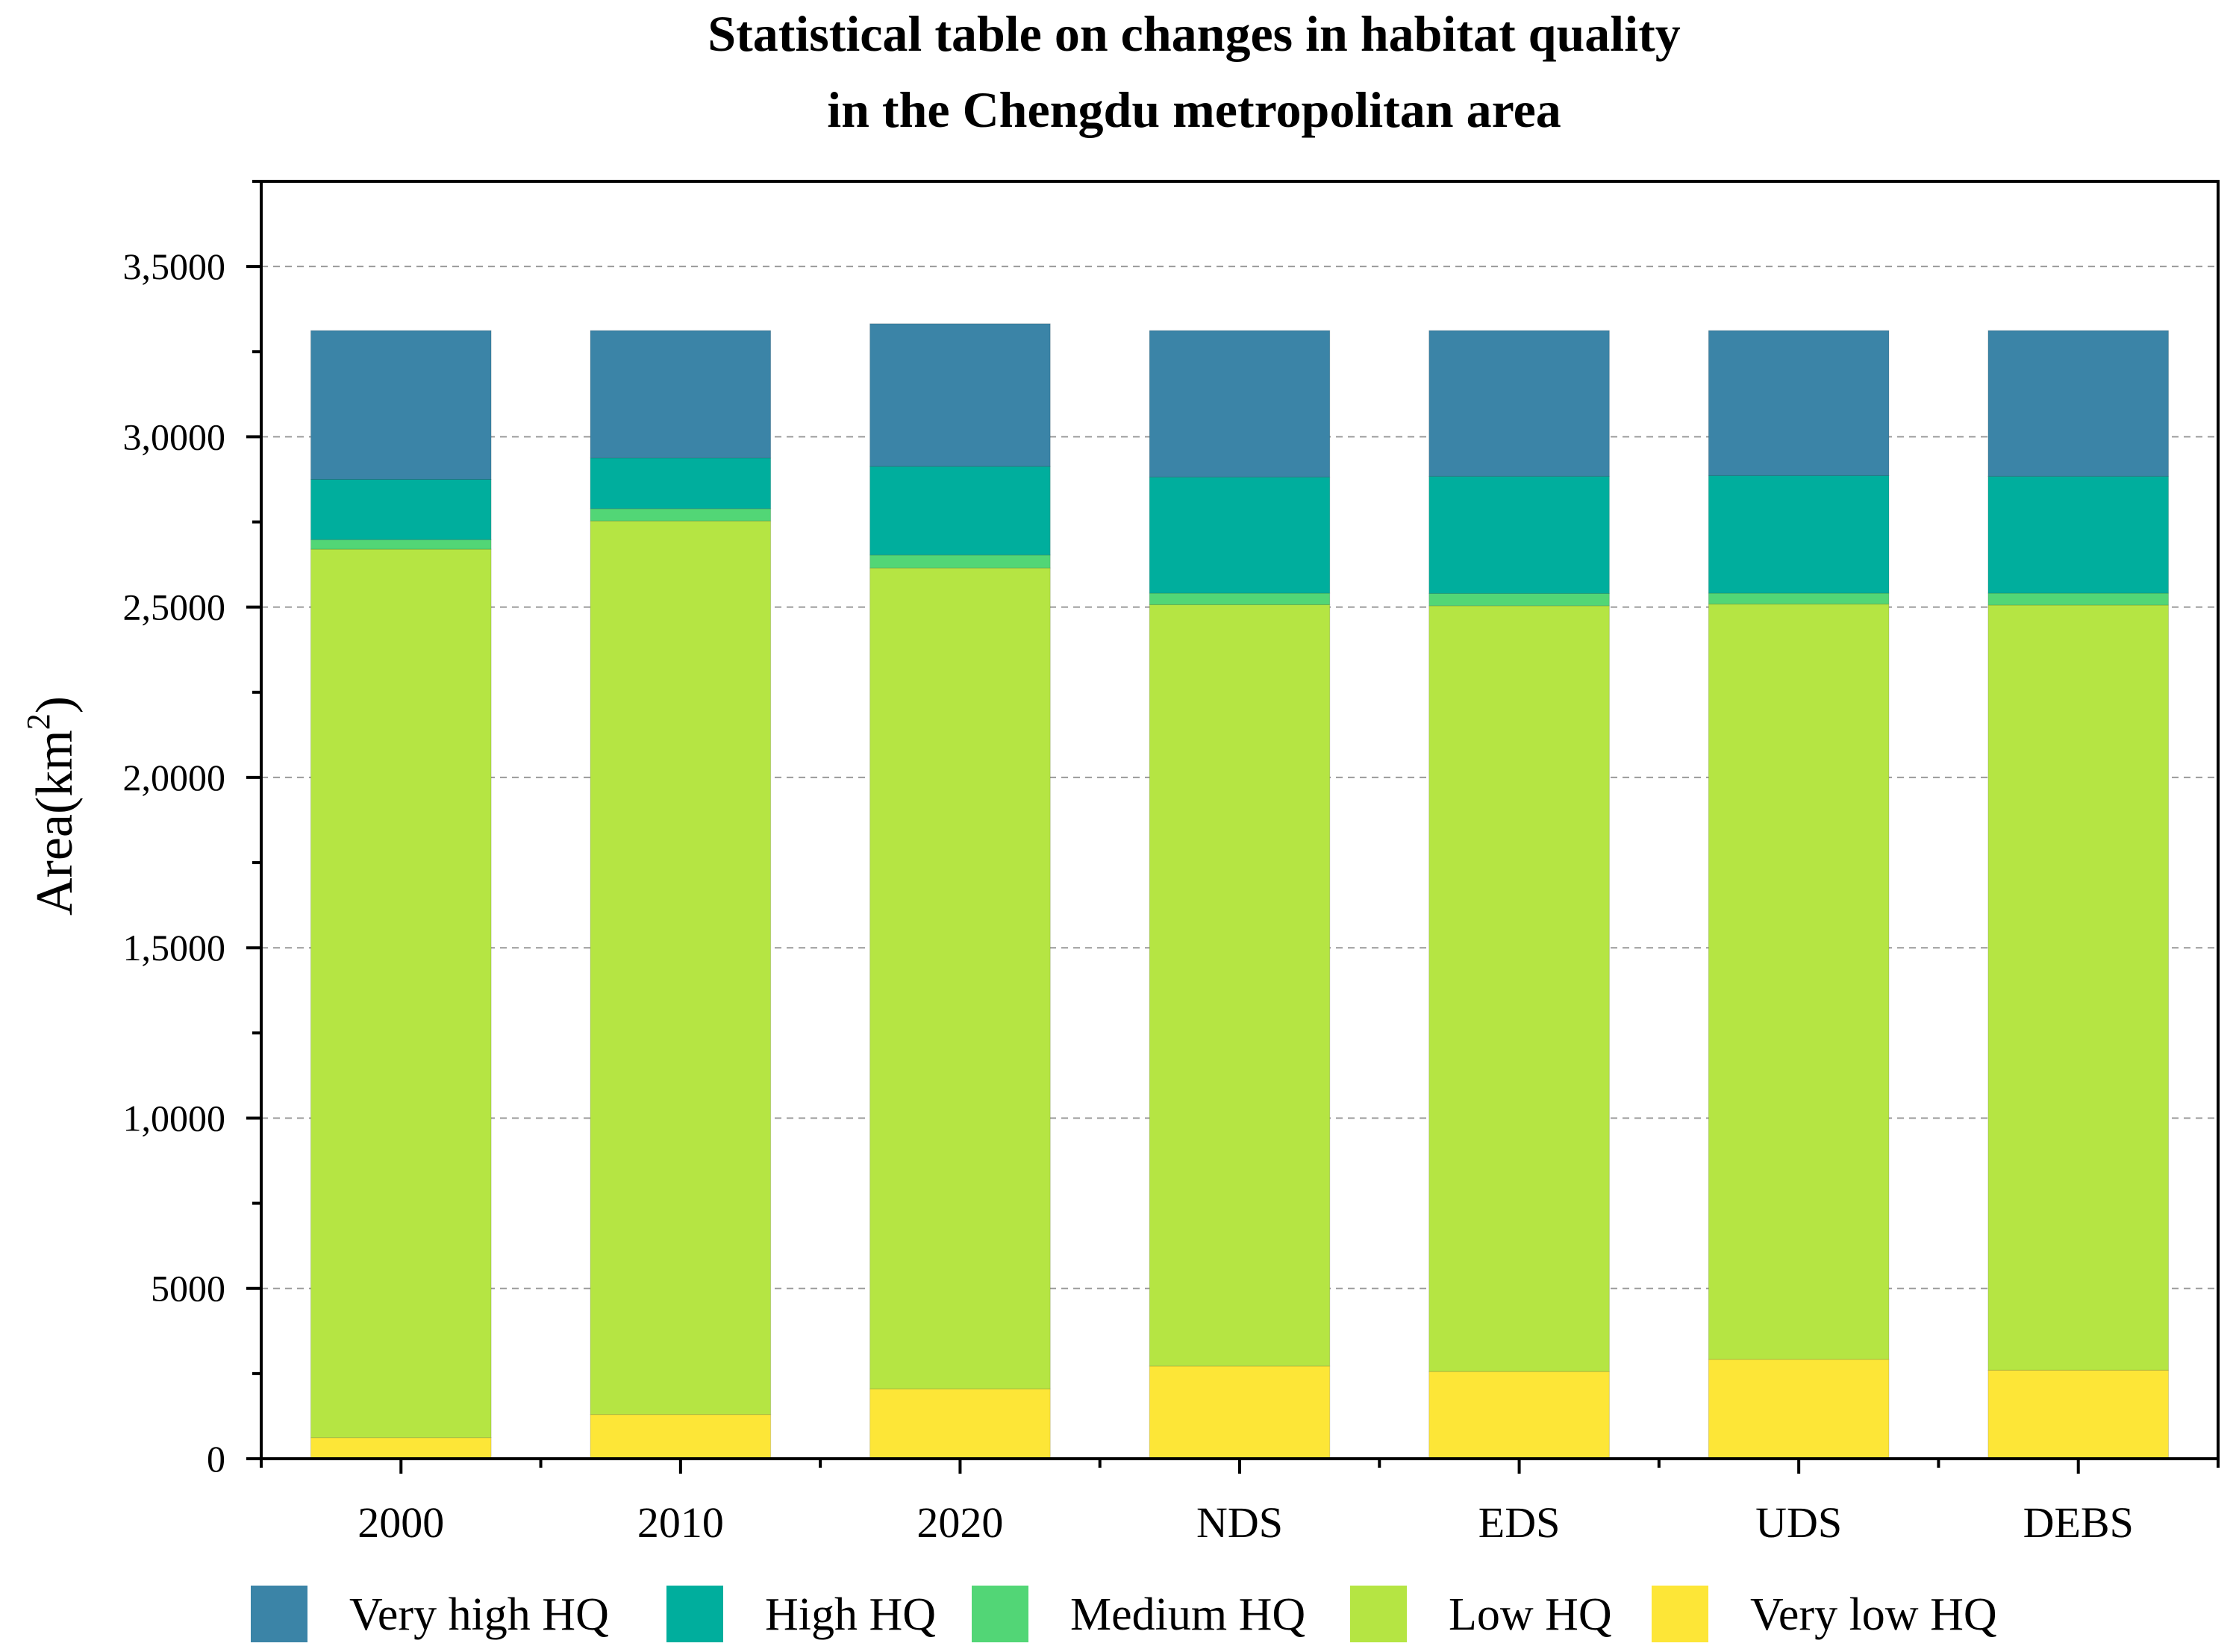 This screenshot has height=1652, width=2236. I want to click on y-tick-label: 2,0000, so click(174, 778).